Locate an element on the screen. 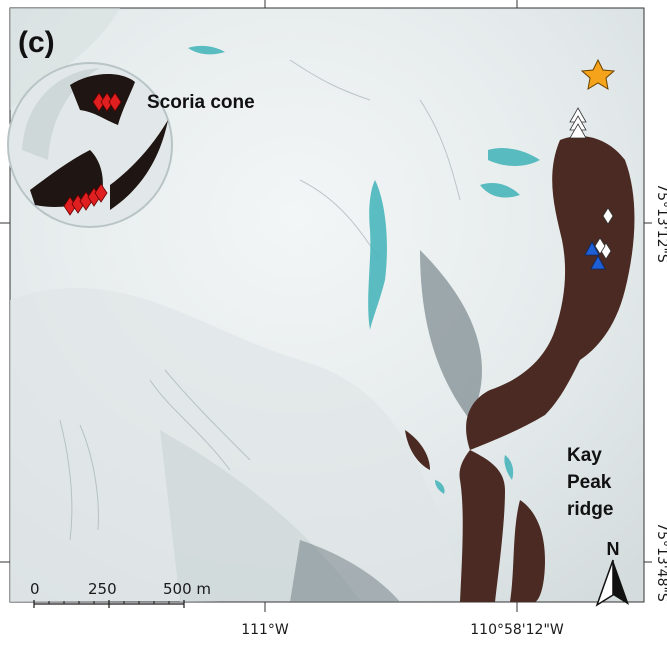  bottom-tick-label-111W: 111°W is located at coordinates (265, 630).